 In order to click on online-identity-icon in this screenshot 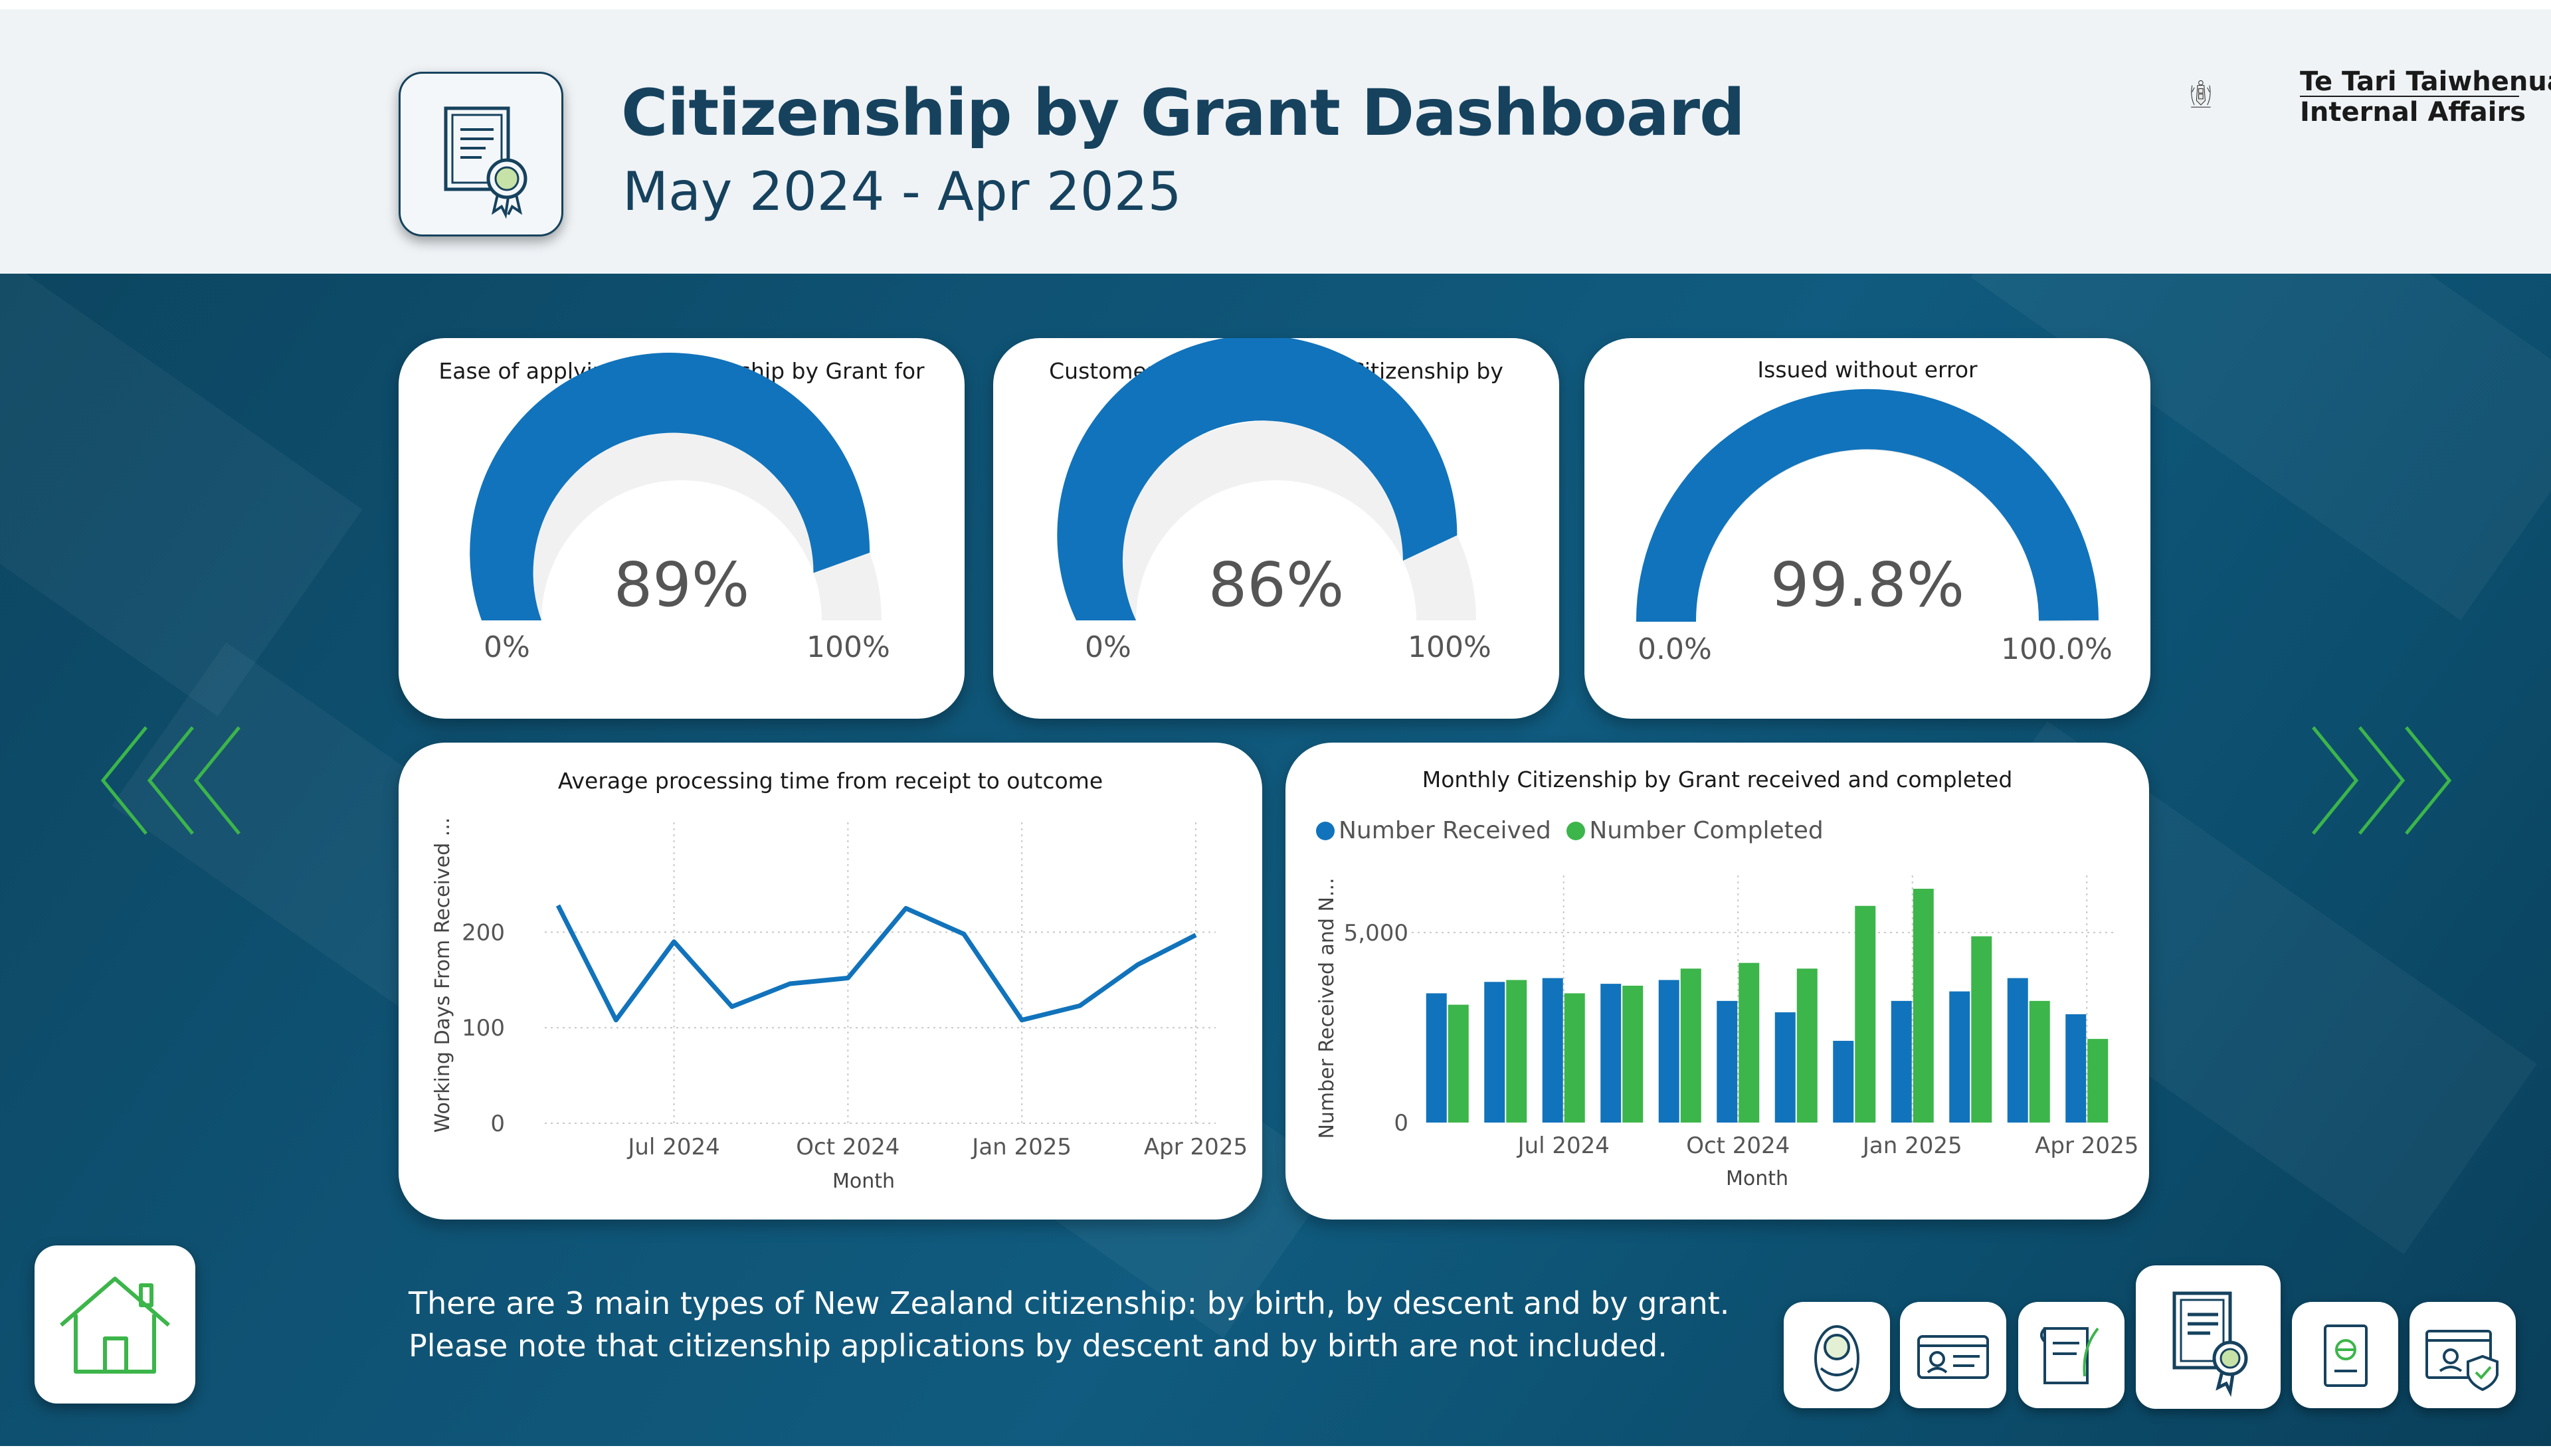, I will do `click(2462, 1361)`.